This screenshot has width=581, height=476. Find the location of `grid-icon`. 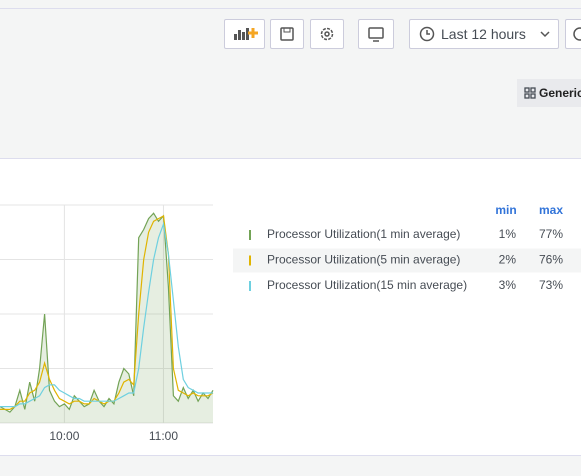

grid-icon is located at coordinates (530, 93).